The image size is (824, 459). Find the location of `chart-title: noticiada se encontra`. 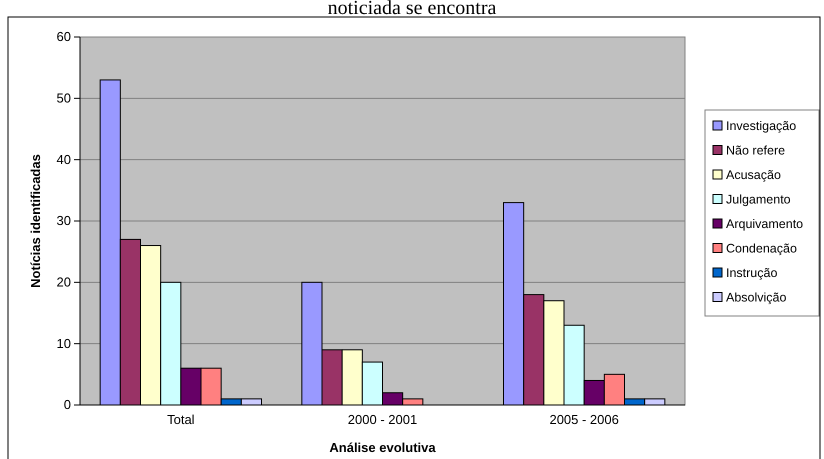

chart-title: noticiada se encontra is located at coordinates (412, 9).